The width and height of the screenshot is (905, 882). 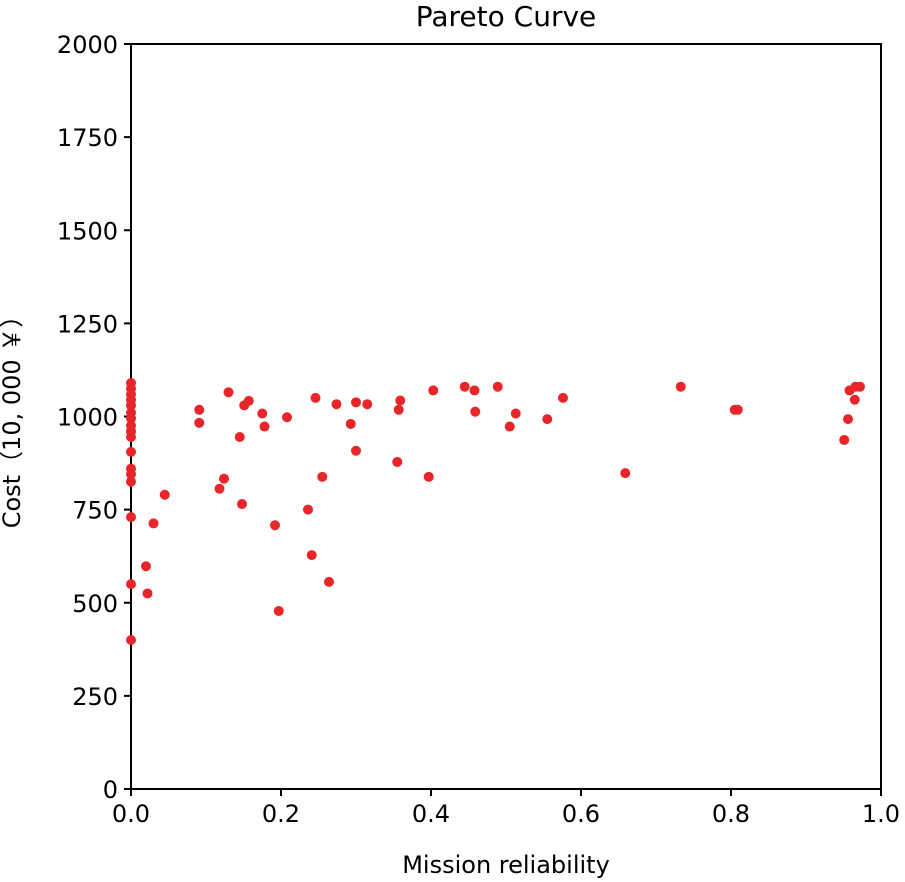 I want to click on y-tick-label: 1750, so click(x=87, y=138).